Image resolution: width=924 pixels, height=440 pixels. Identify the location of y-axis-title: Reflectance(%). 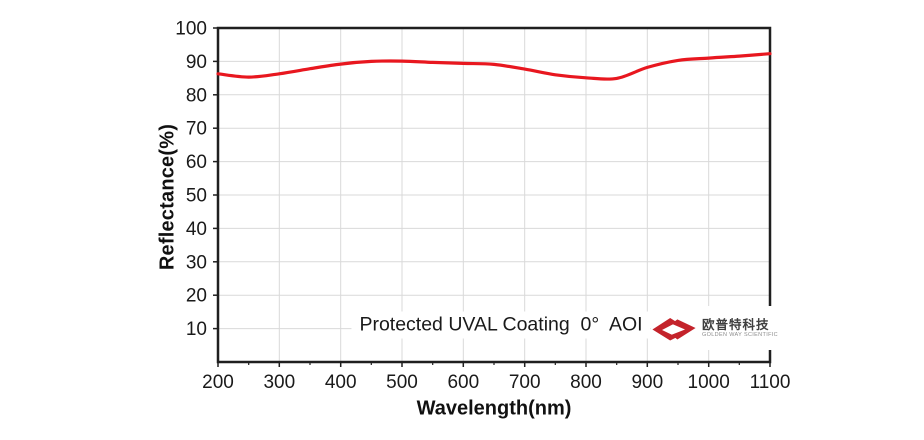
(167, 197).